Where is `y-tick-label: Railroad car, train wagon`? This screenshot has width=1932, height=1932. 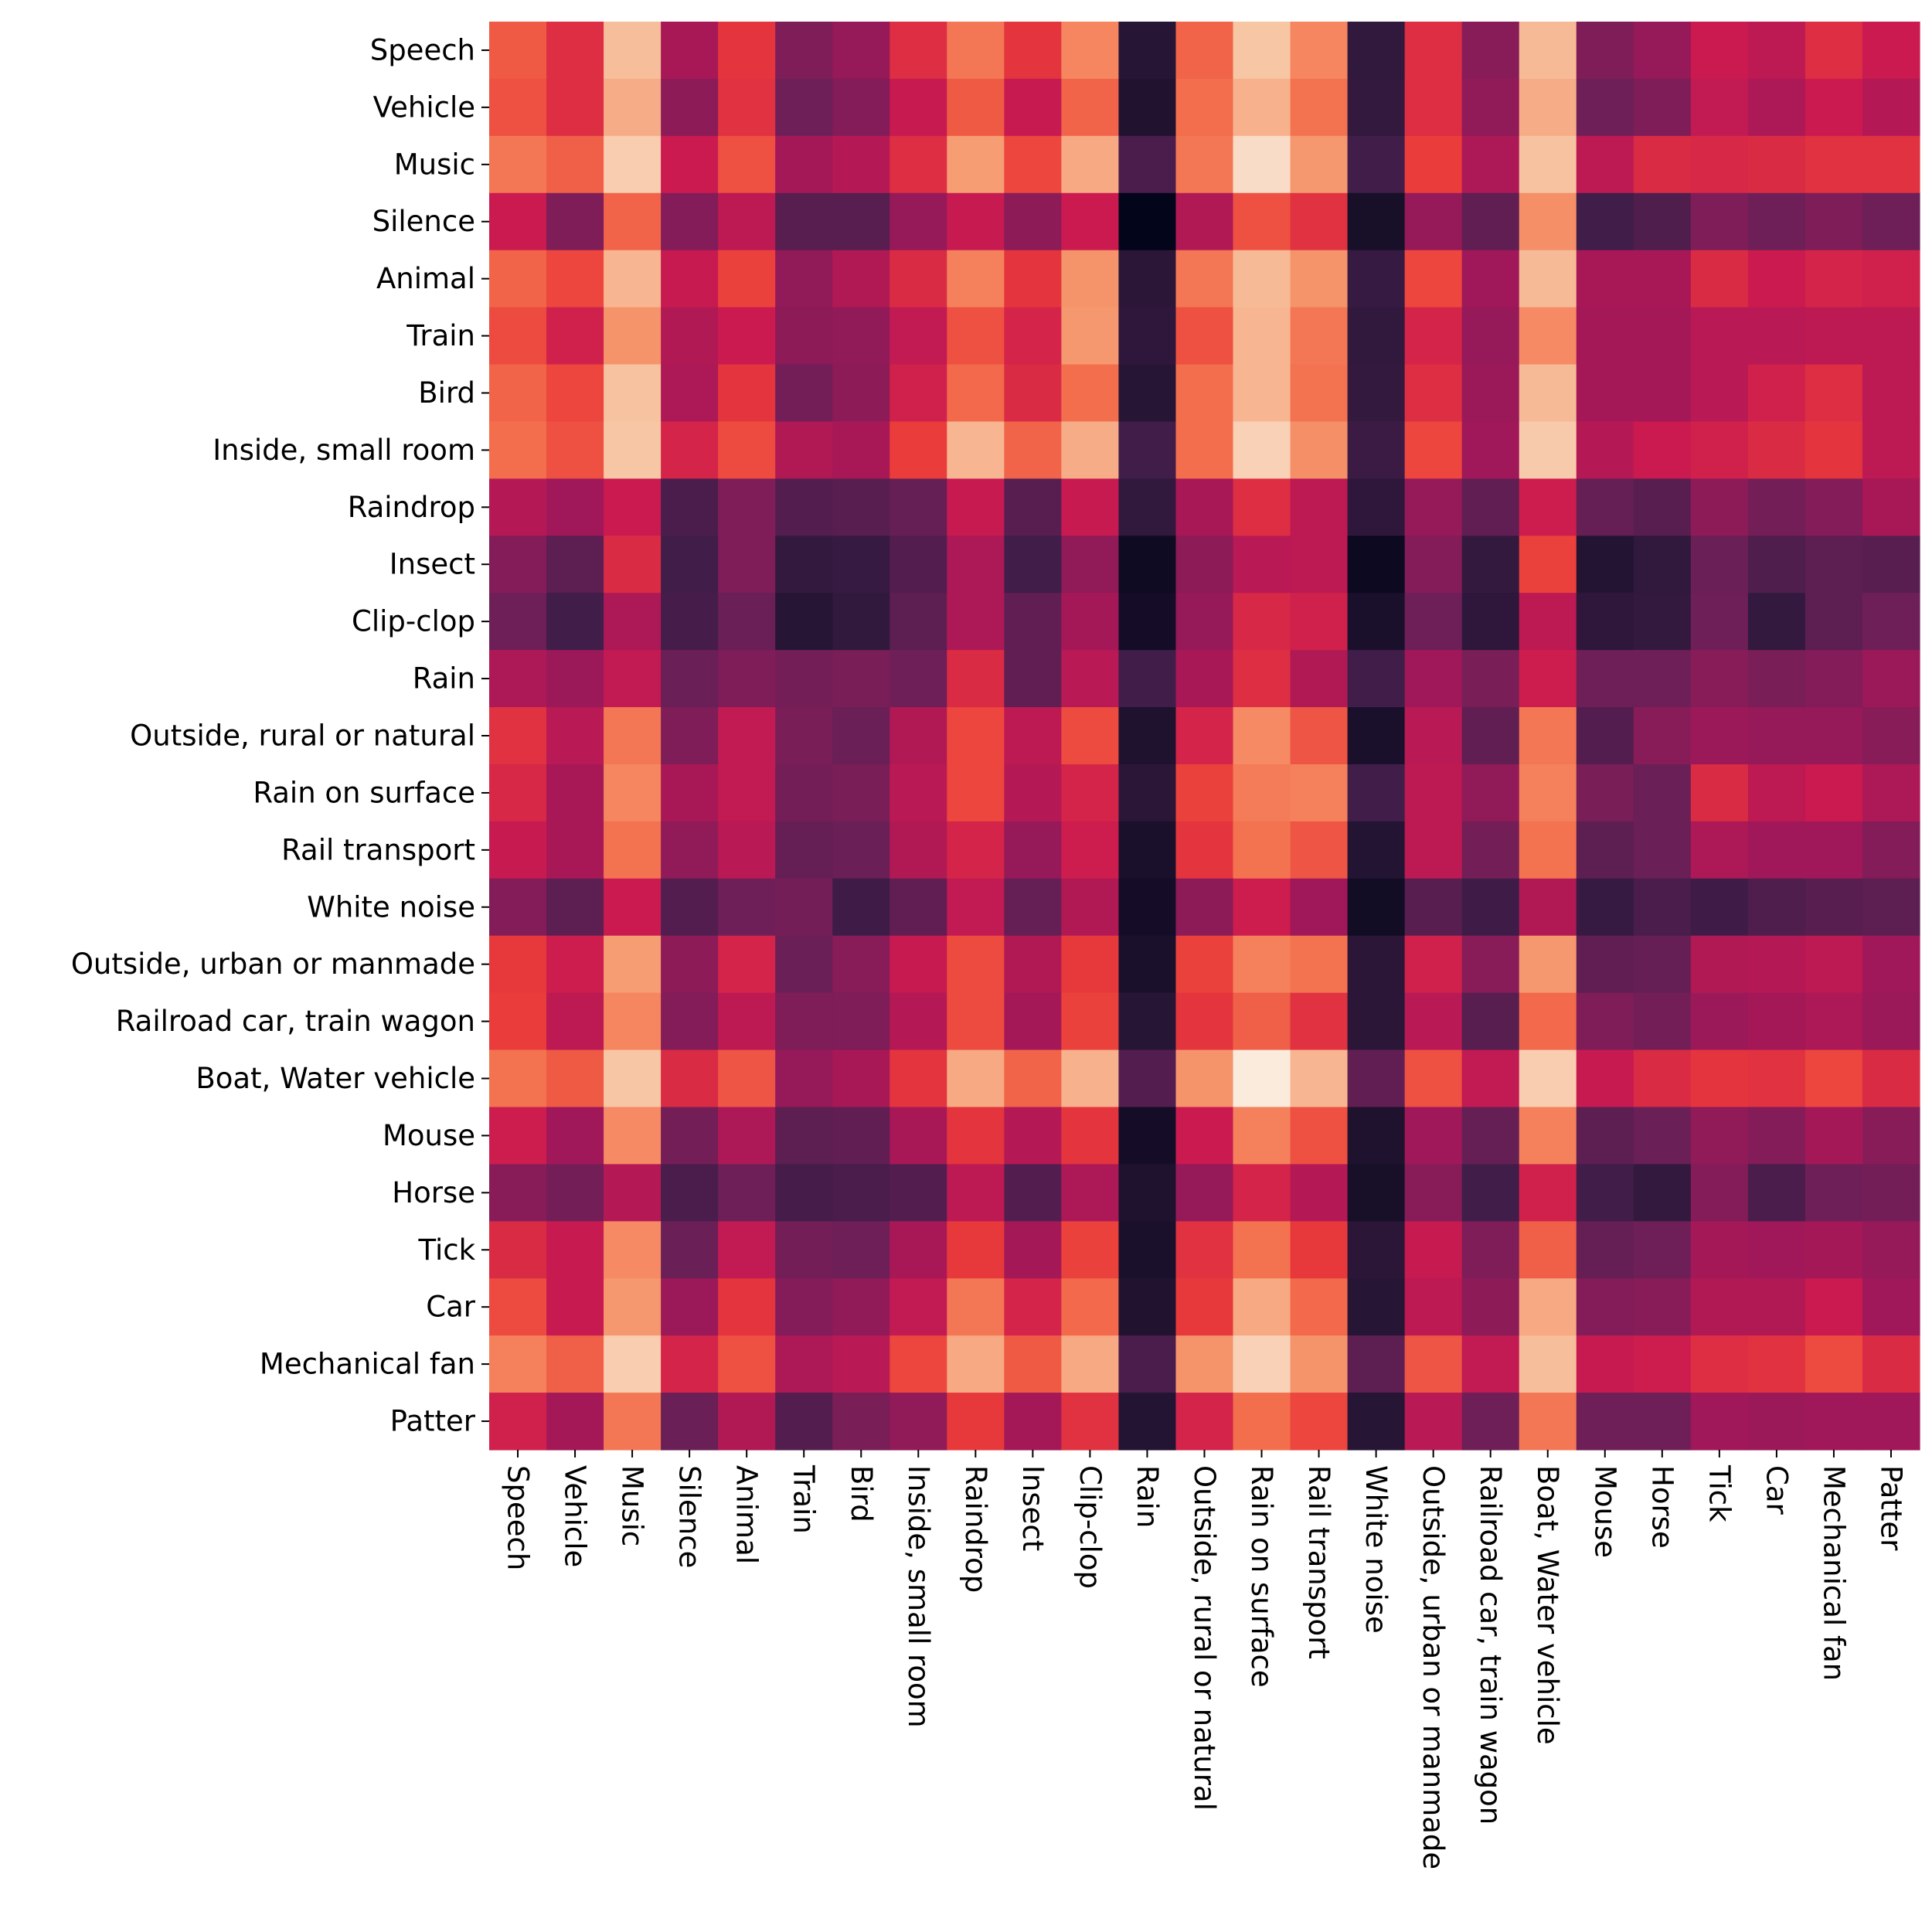
y-tick-label: Railroad car, train wagon is located at coordinates (296, 1021).